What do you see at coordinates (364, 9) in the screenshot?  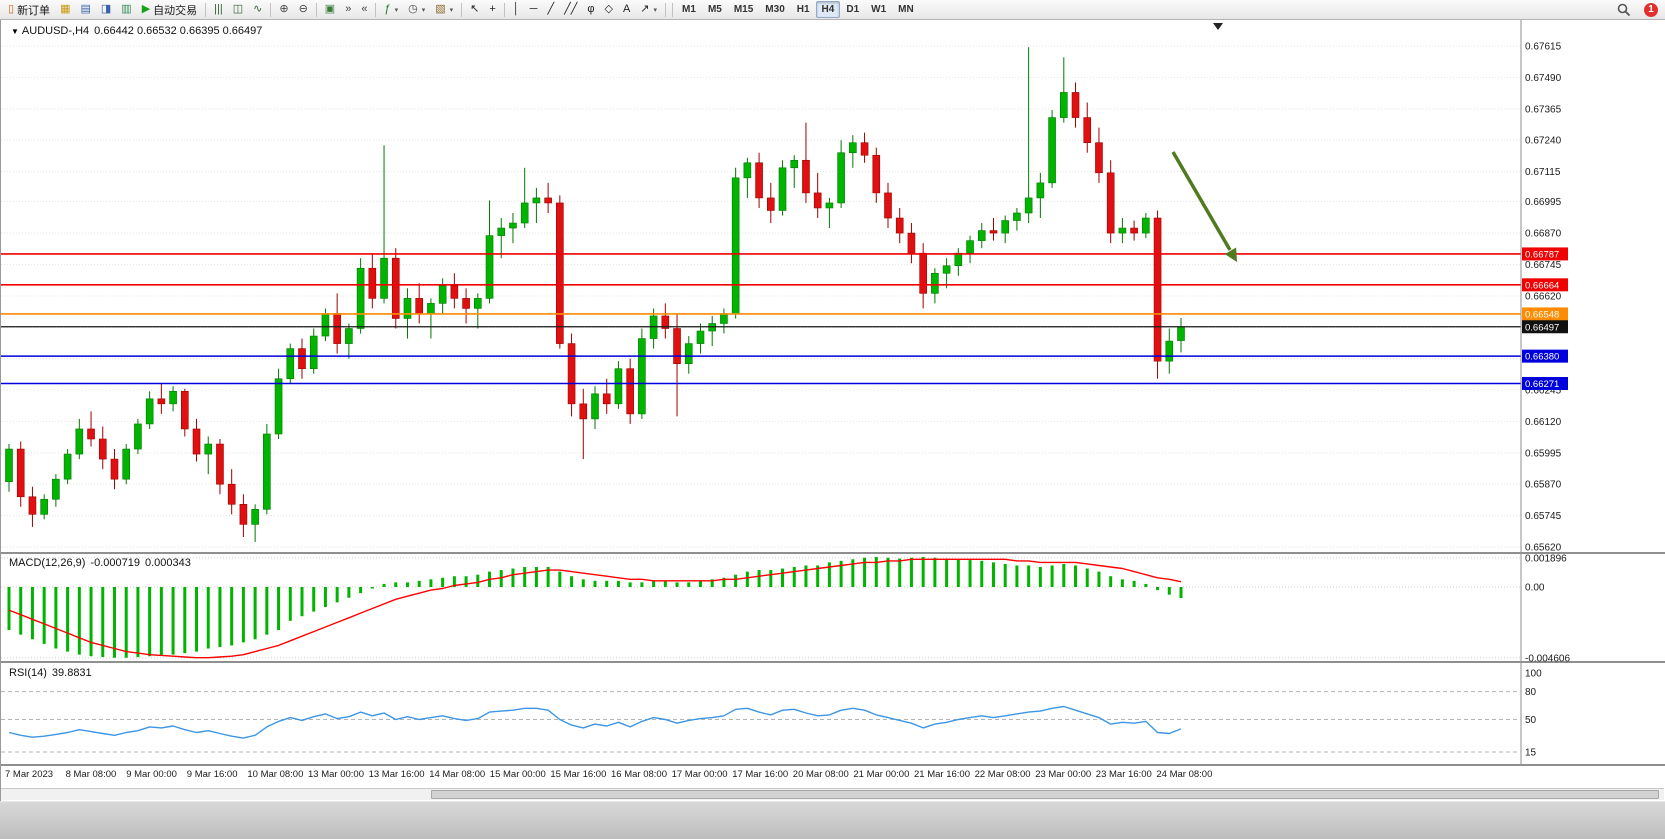 I see `auto-scroll-button: «` at bounding box center [364, 9].